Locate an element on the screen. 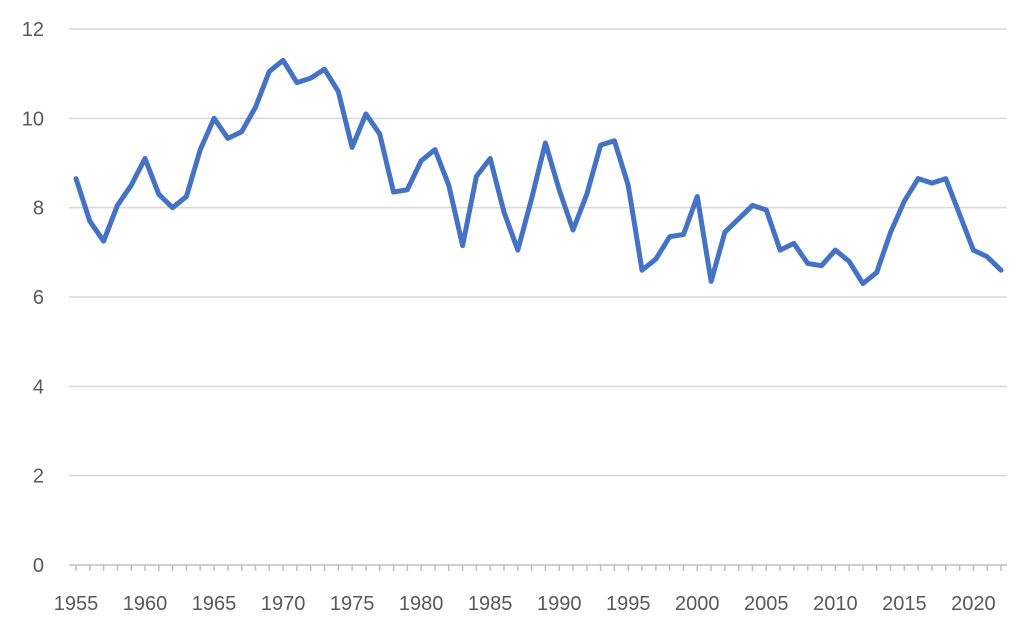  data-point-2001 is located at coordinates (711, 281).